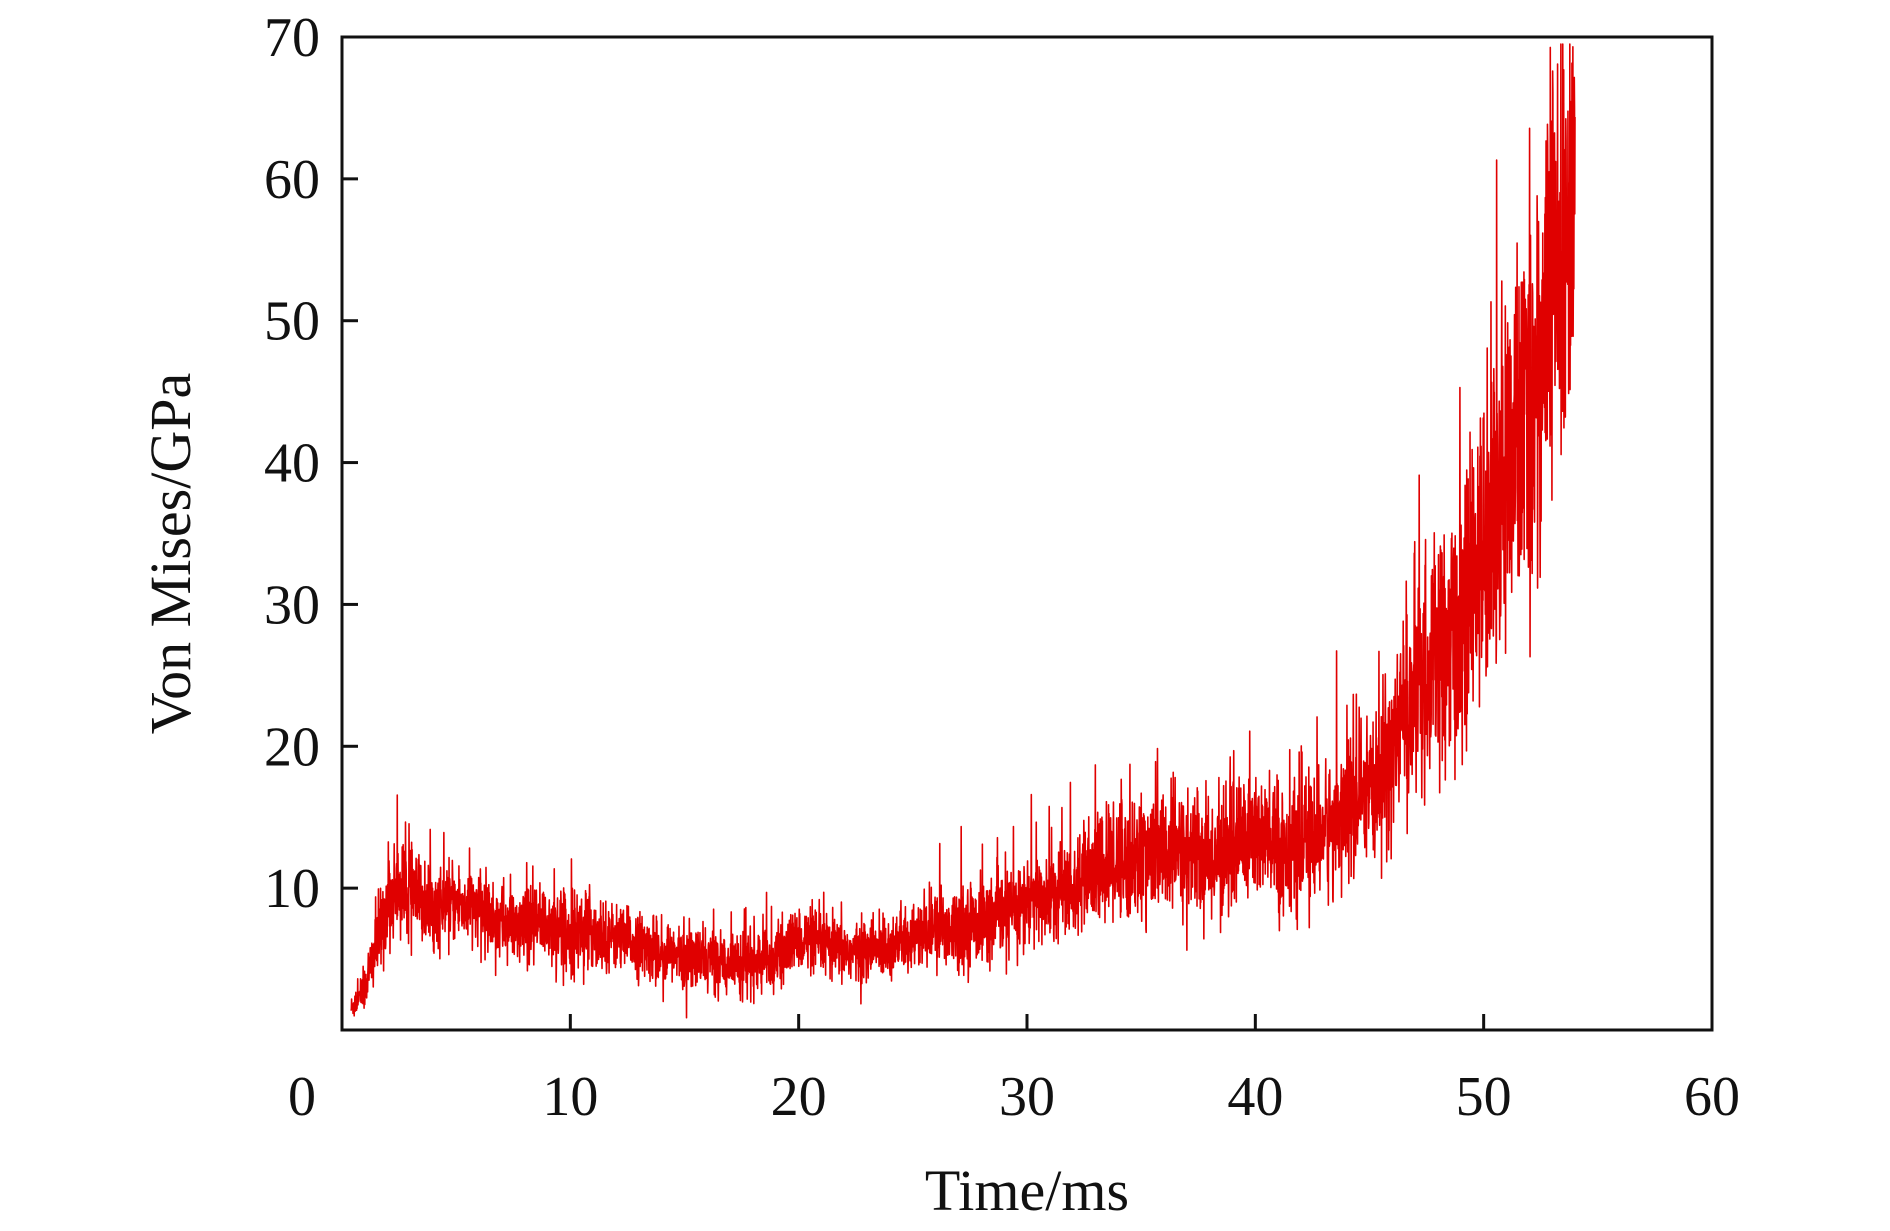 This screenshot has width=1890, height=1231. What do you see at coordinates (292, 605) in the screenshot?
I see `y-tick-label: 30` at bounding box center [292, 605].